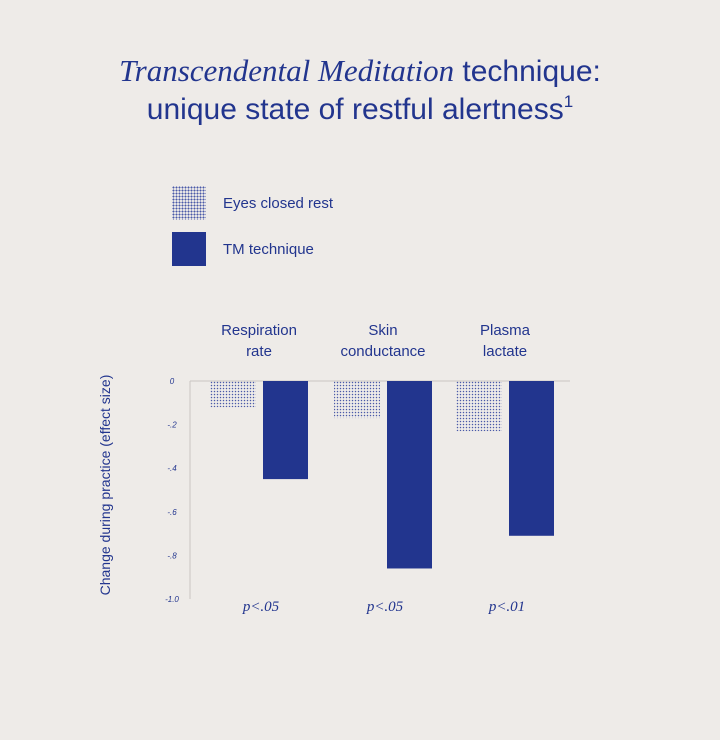 The width and height of the screenshot is (720, 740). What do you see at coordinates (172, 555) in the screenshot?
I see `y-tick-label: -.8` at bounding box center [172, 555].